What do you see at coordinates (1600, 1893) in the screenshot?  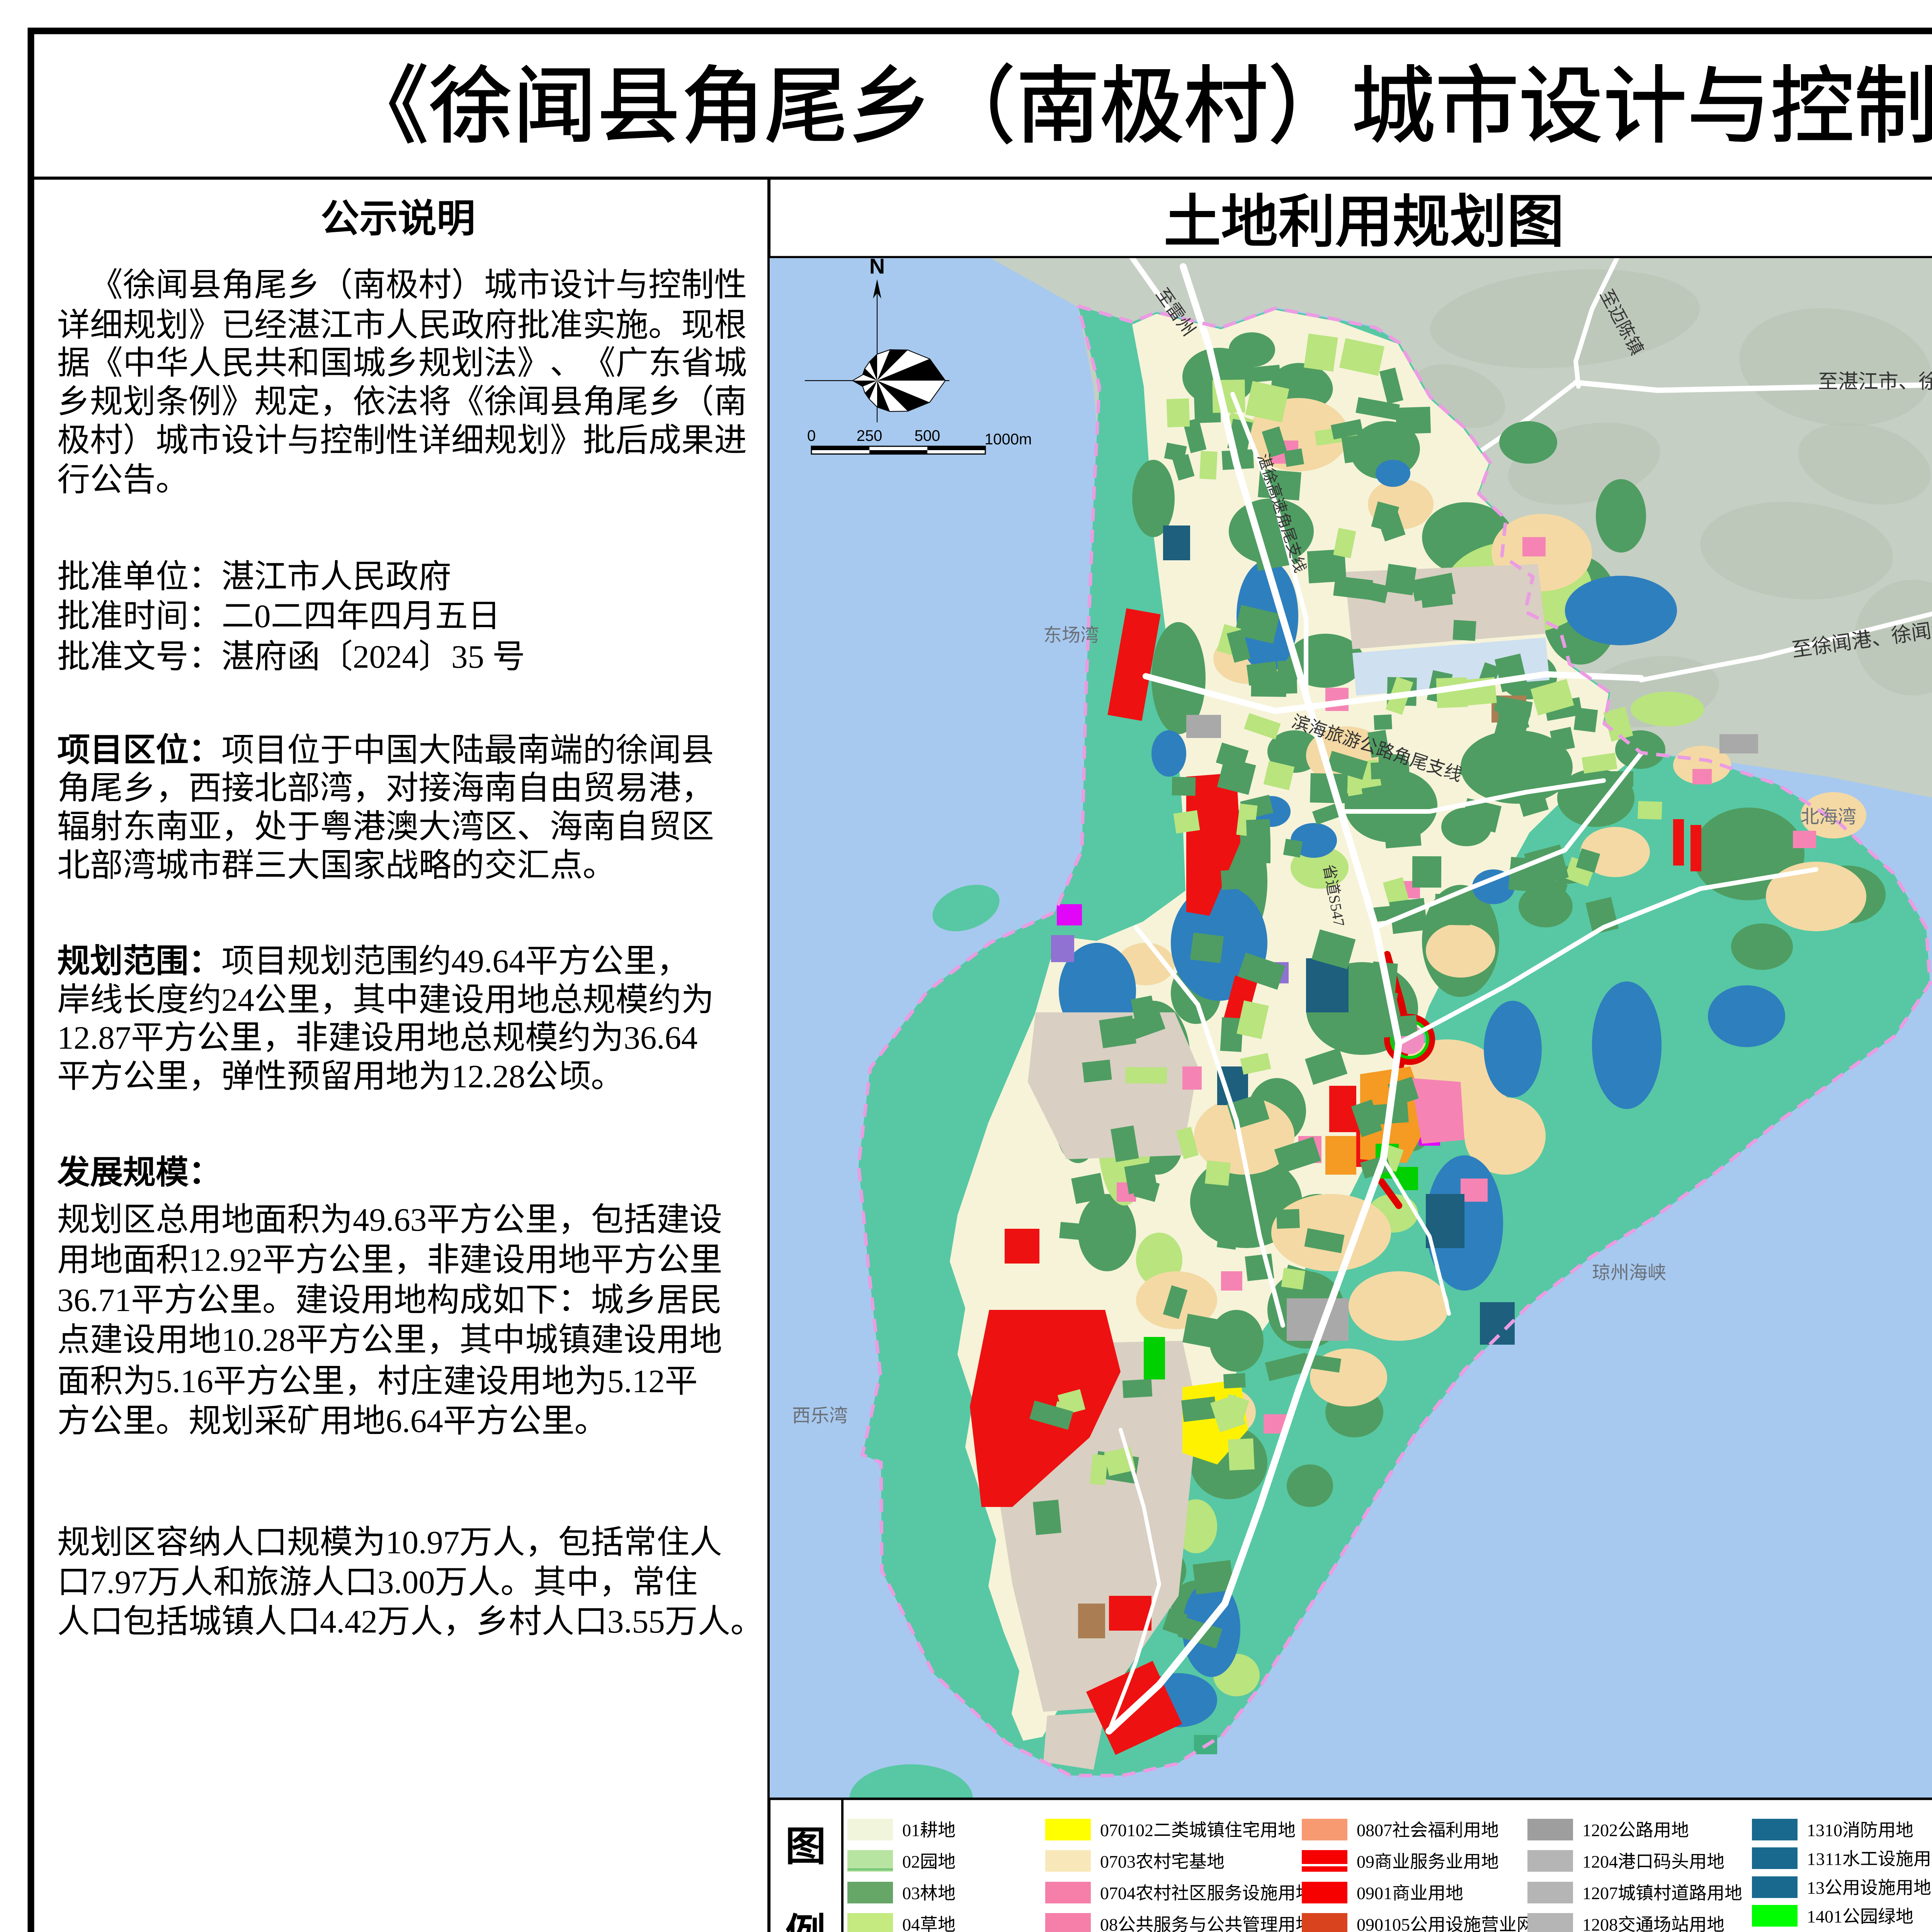 I see `svg-text: 1207` at bounding box center [1600, 1893].